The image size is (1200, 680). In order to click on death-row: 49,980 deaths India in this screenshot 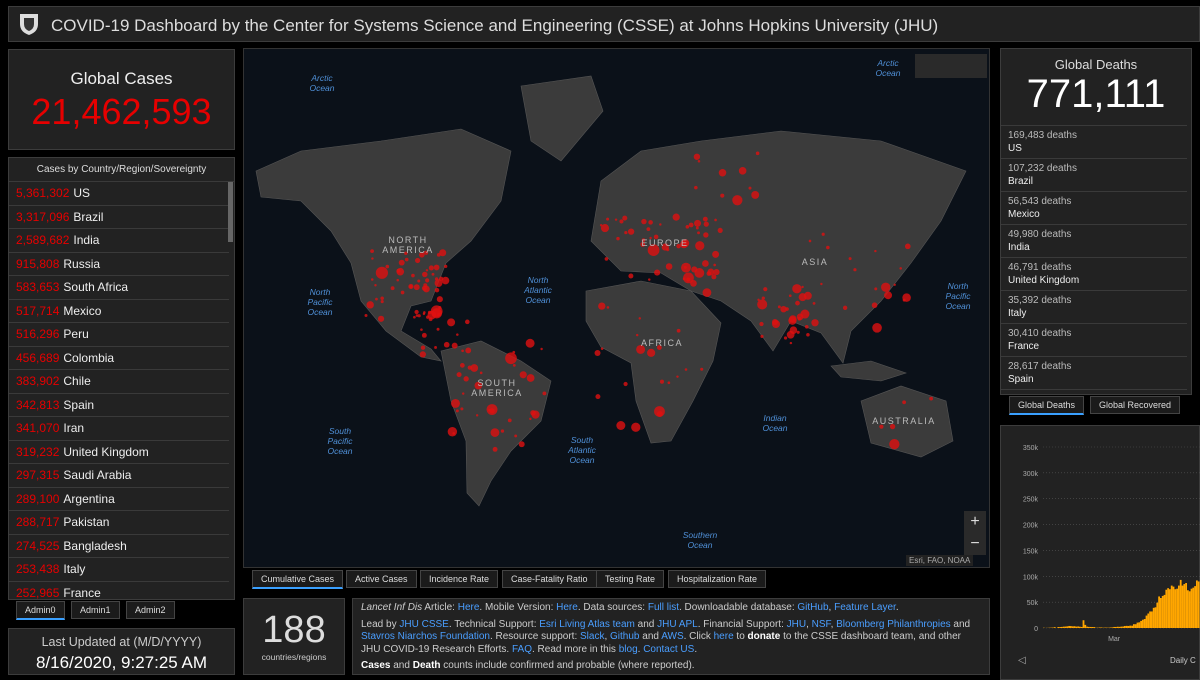, I will do `click(1094, 241)`.